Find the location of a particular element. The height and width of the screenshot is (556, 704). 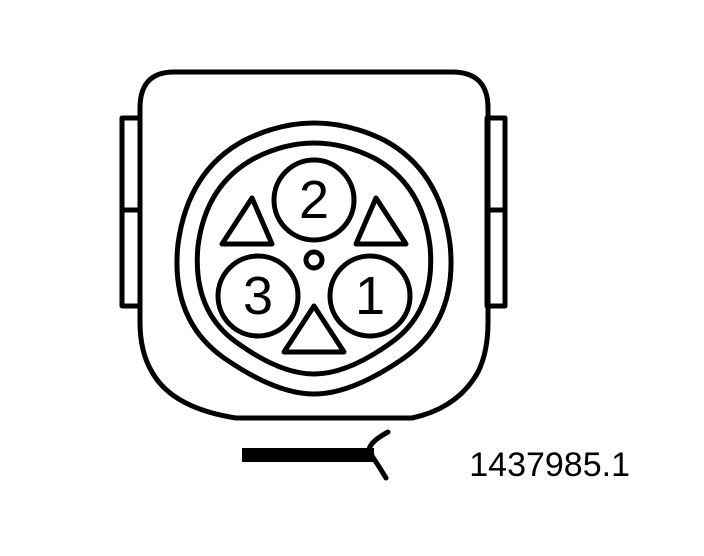

center-hole is located at coordinates (314, 260).